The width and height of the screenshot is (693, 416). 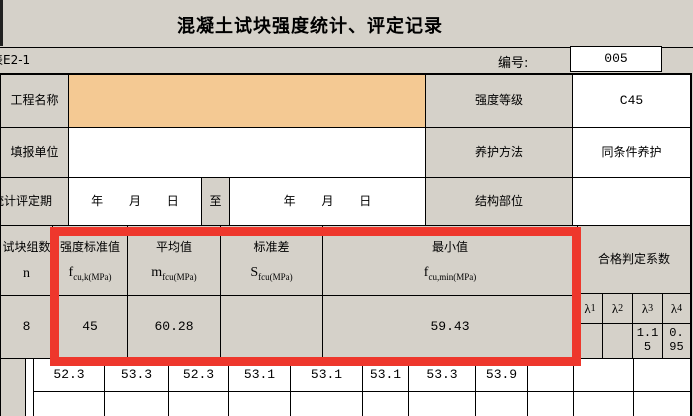 I want to click on strength-grade-label: 强度等级, so click(x=499, y=100).